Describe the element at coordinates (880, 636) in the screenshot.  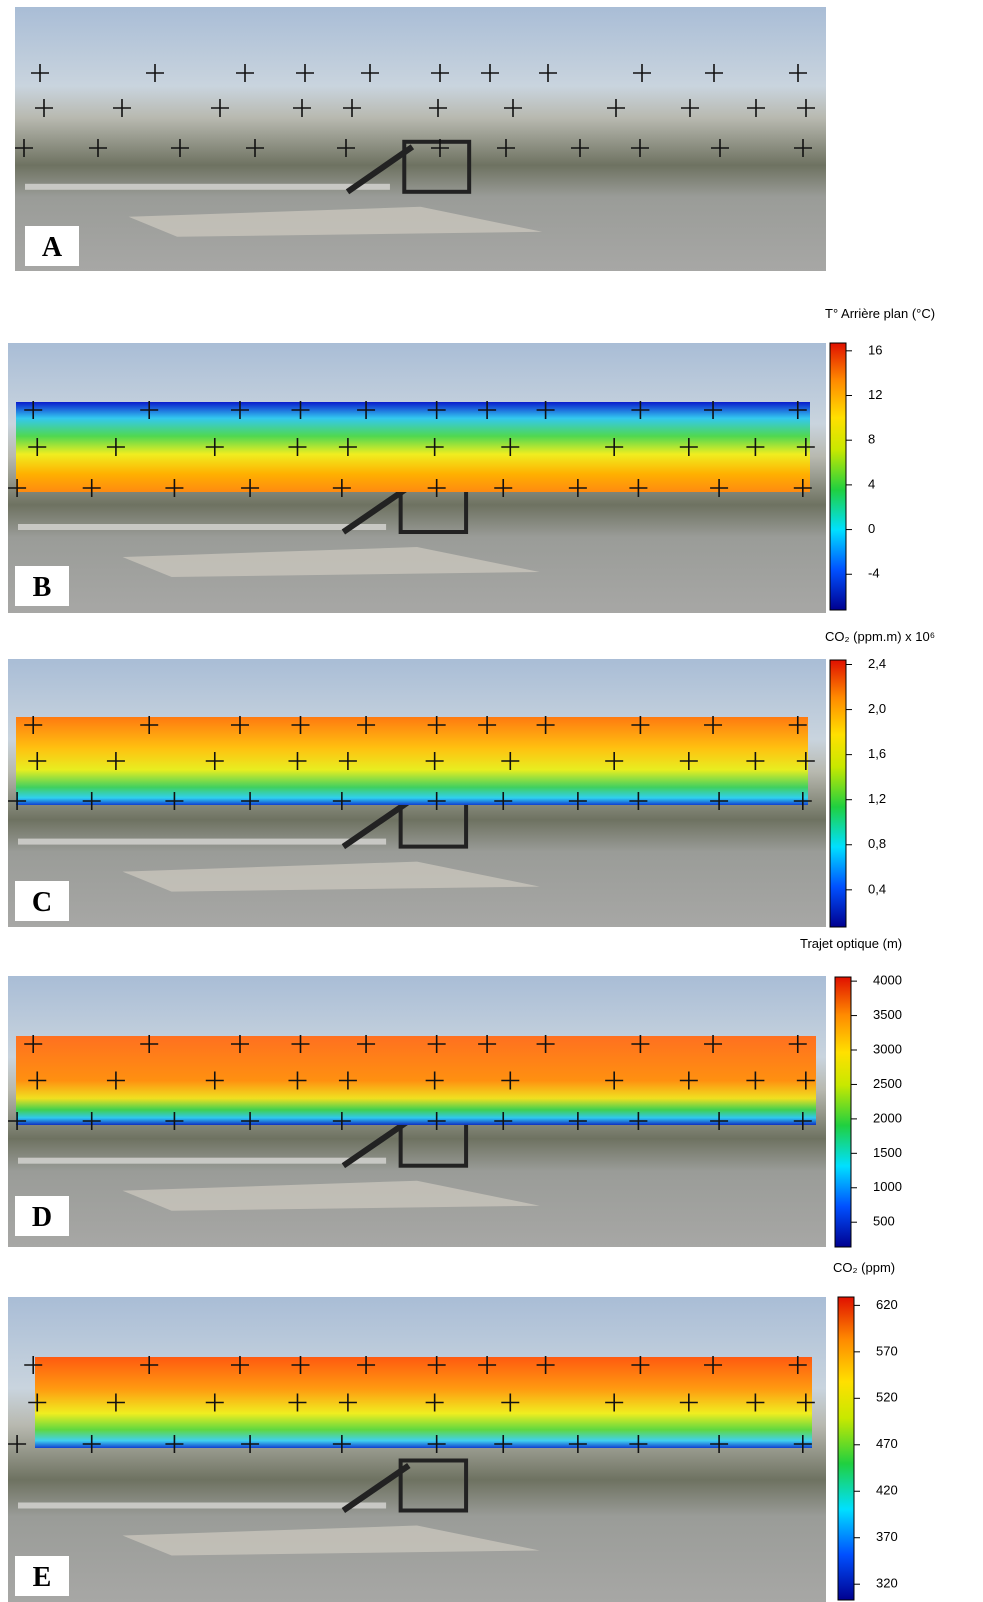
I see `colorbar-title: CO₂ (ppm.m) x 10⁶` at that location.